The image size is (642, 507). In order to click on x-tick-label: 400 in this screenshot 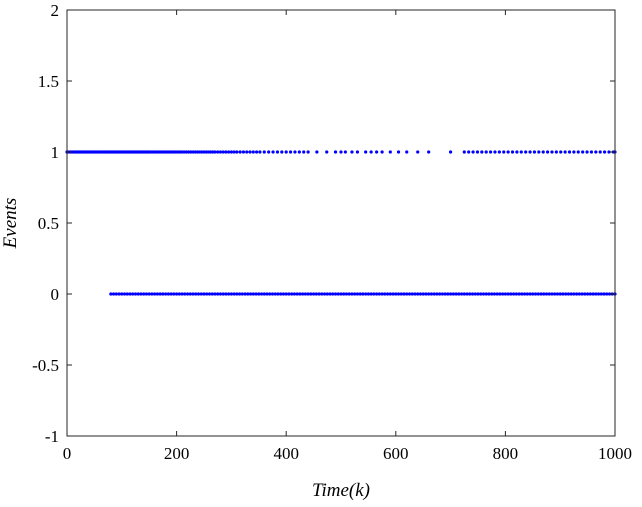, I will do `click(286, 453)`.